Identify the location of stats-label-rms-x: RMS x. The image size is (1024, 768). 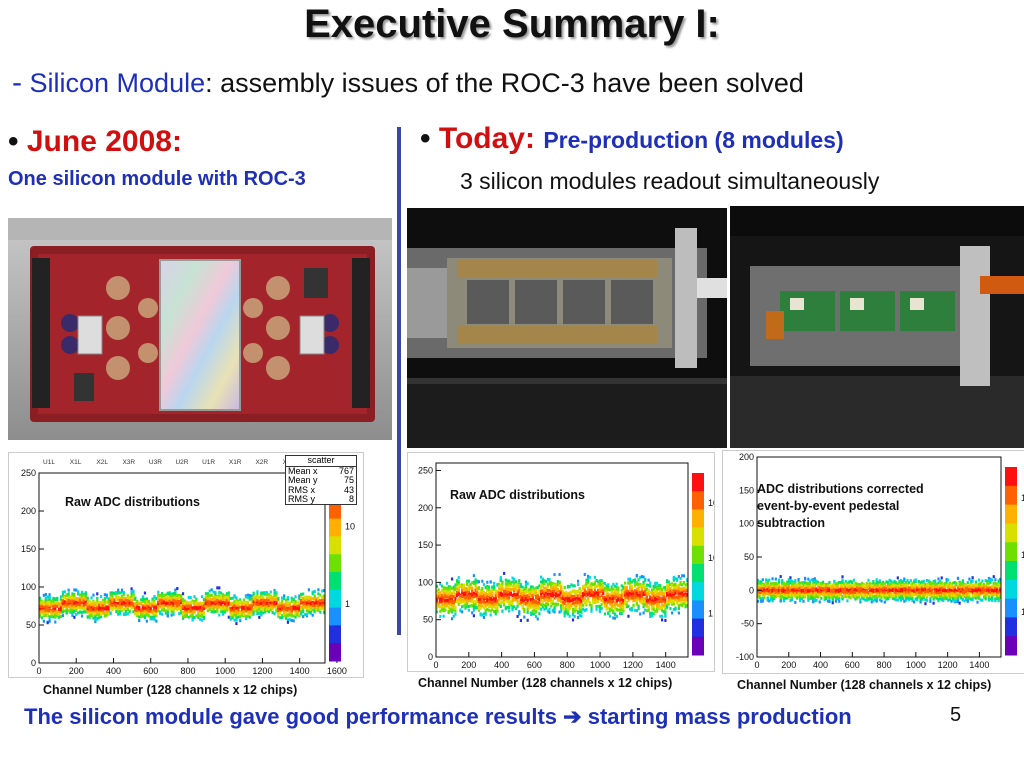
(301, 489).